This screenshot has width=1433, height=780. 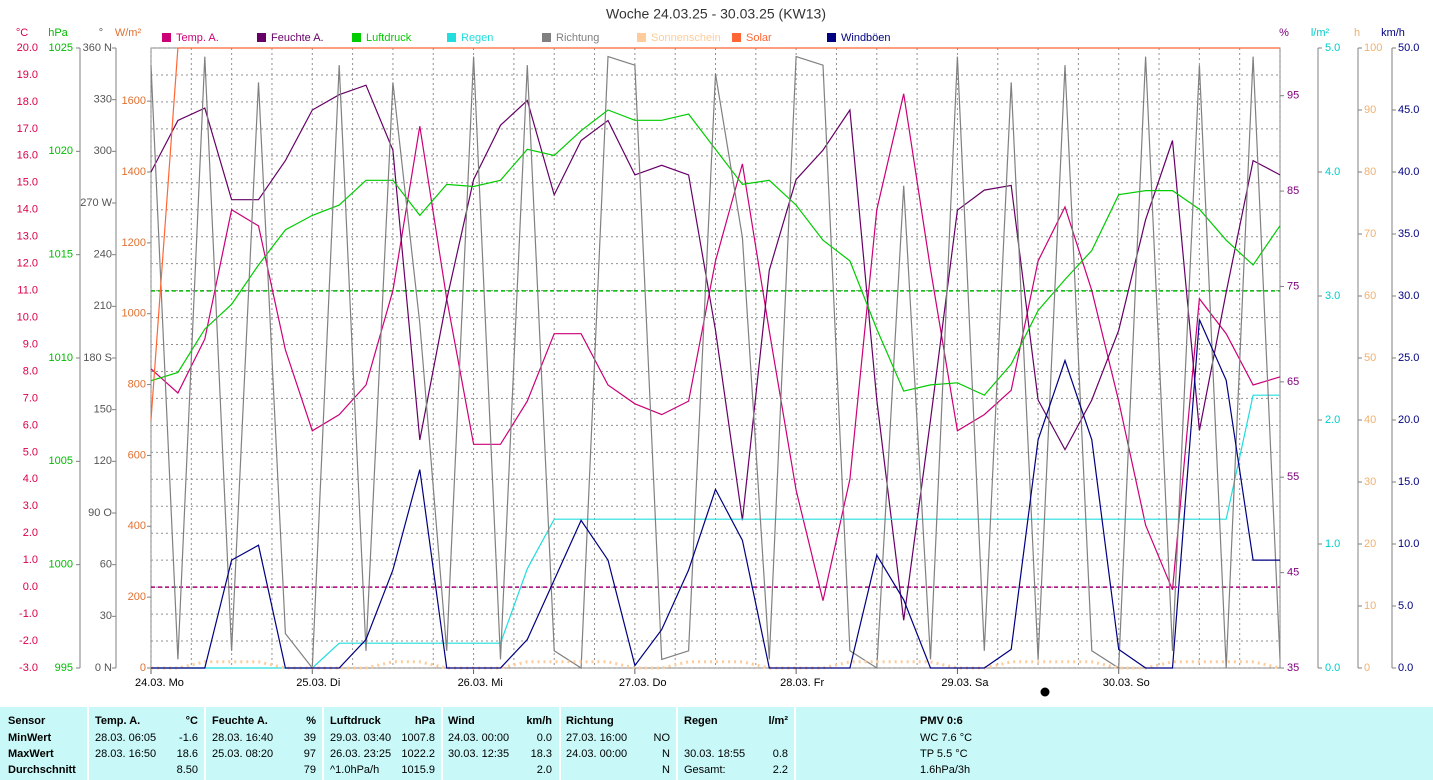 What do you see at coordinates (1405, 668) in the screenshot?
I see `y-tick-label: 0.0` at bounding box center [1405, 668].